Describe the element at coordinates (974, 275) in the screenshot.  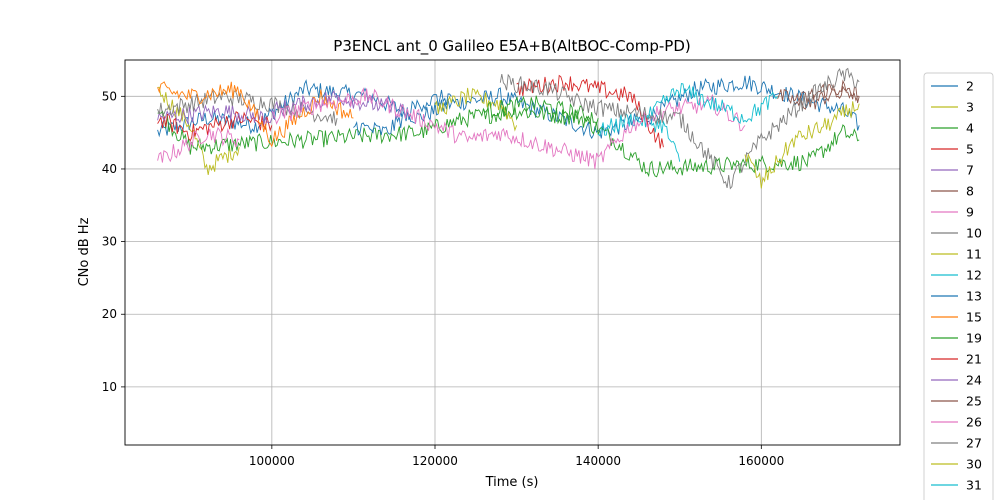
I see `legend-entry-label: 12` at that location.